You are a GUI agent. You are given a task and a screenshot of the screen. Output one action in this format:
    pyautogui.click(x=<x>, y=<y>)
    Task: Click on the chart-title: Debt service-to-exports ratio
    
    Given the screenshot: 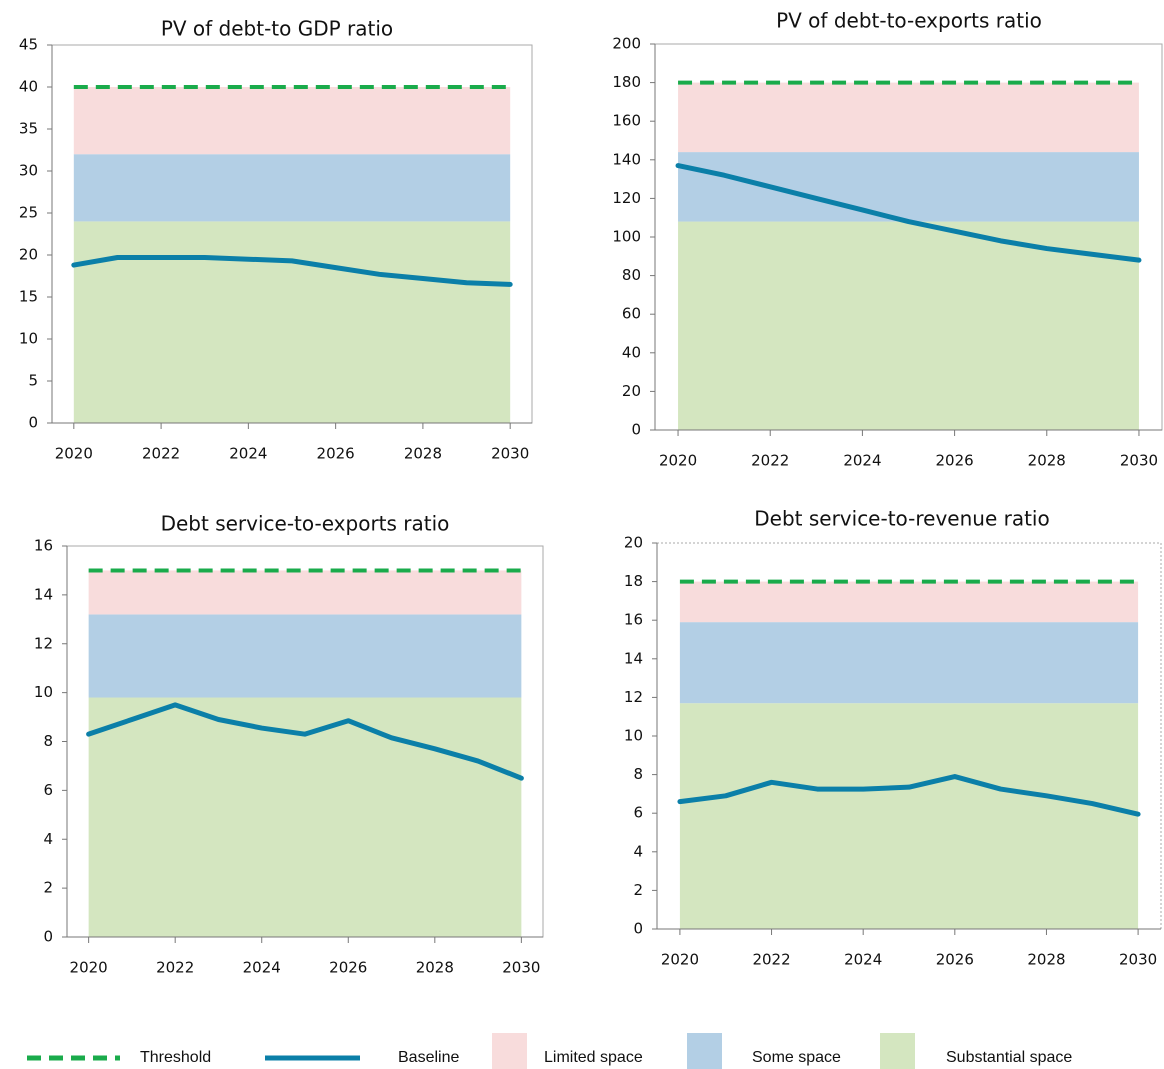 What is the action you would take?
    pyautogui.click(x=305, y=524)
    